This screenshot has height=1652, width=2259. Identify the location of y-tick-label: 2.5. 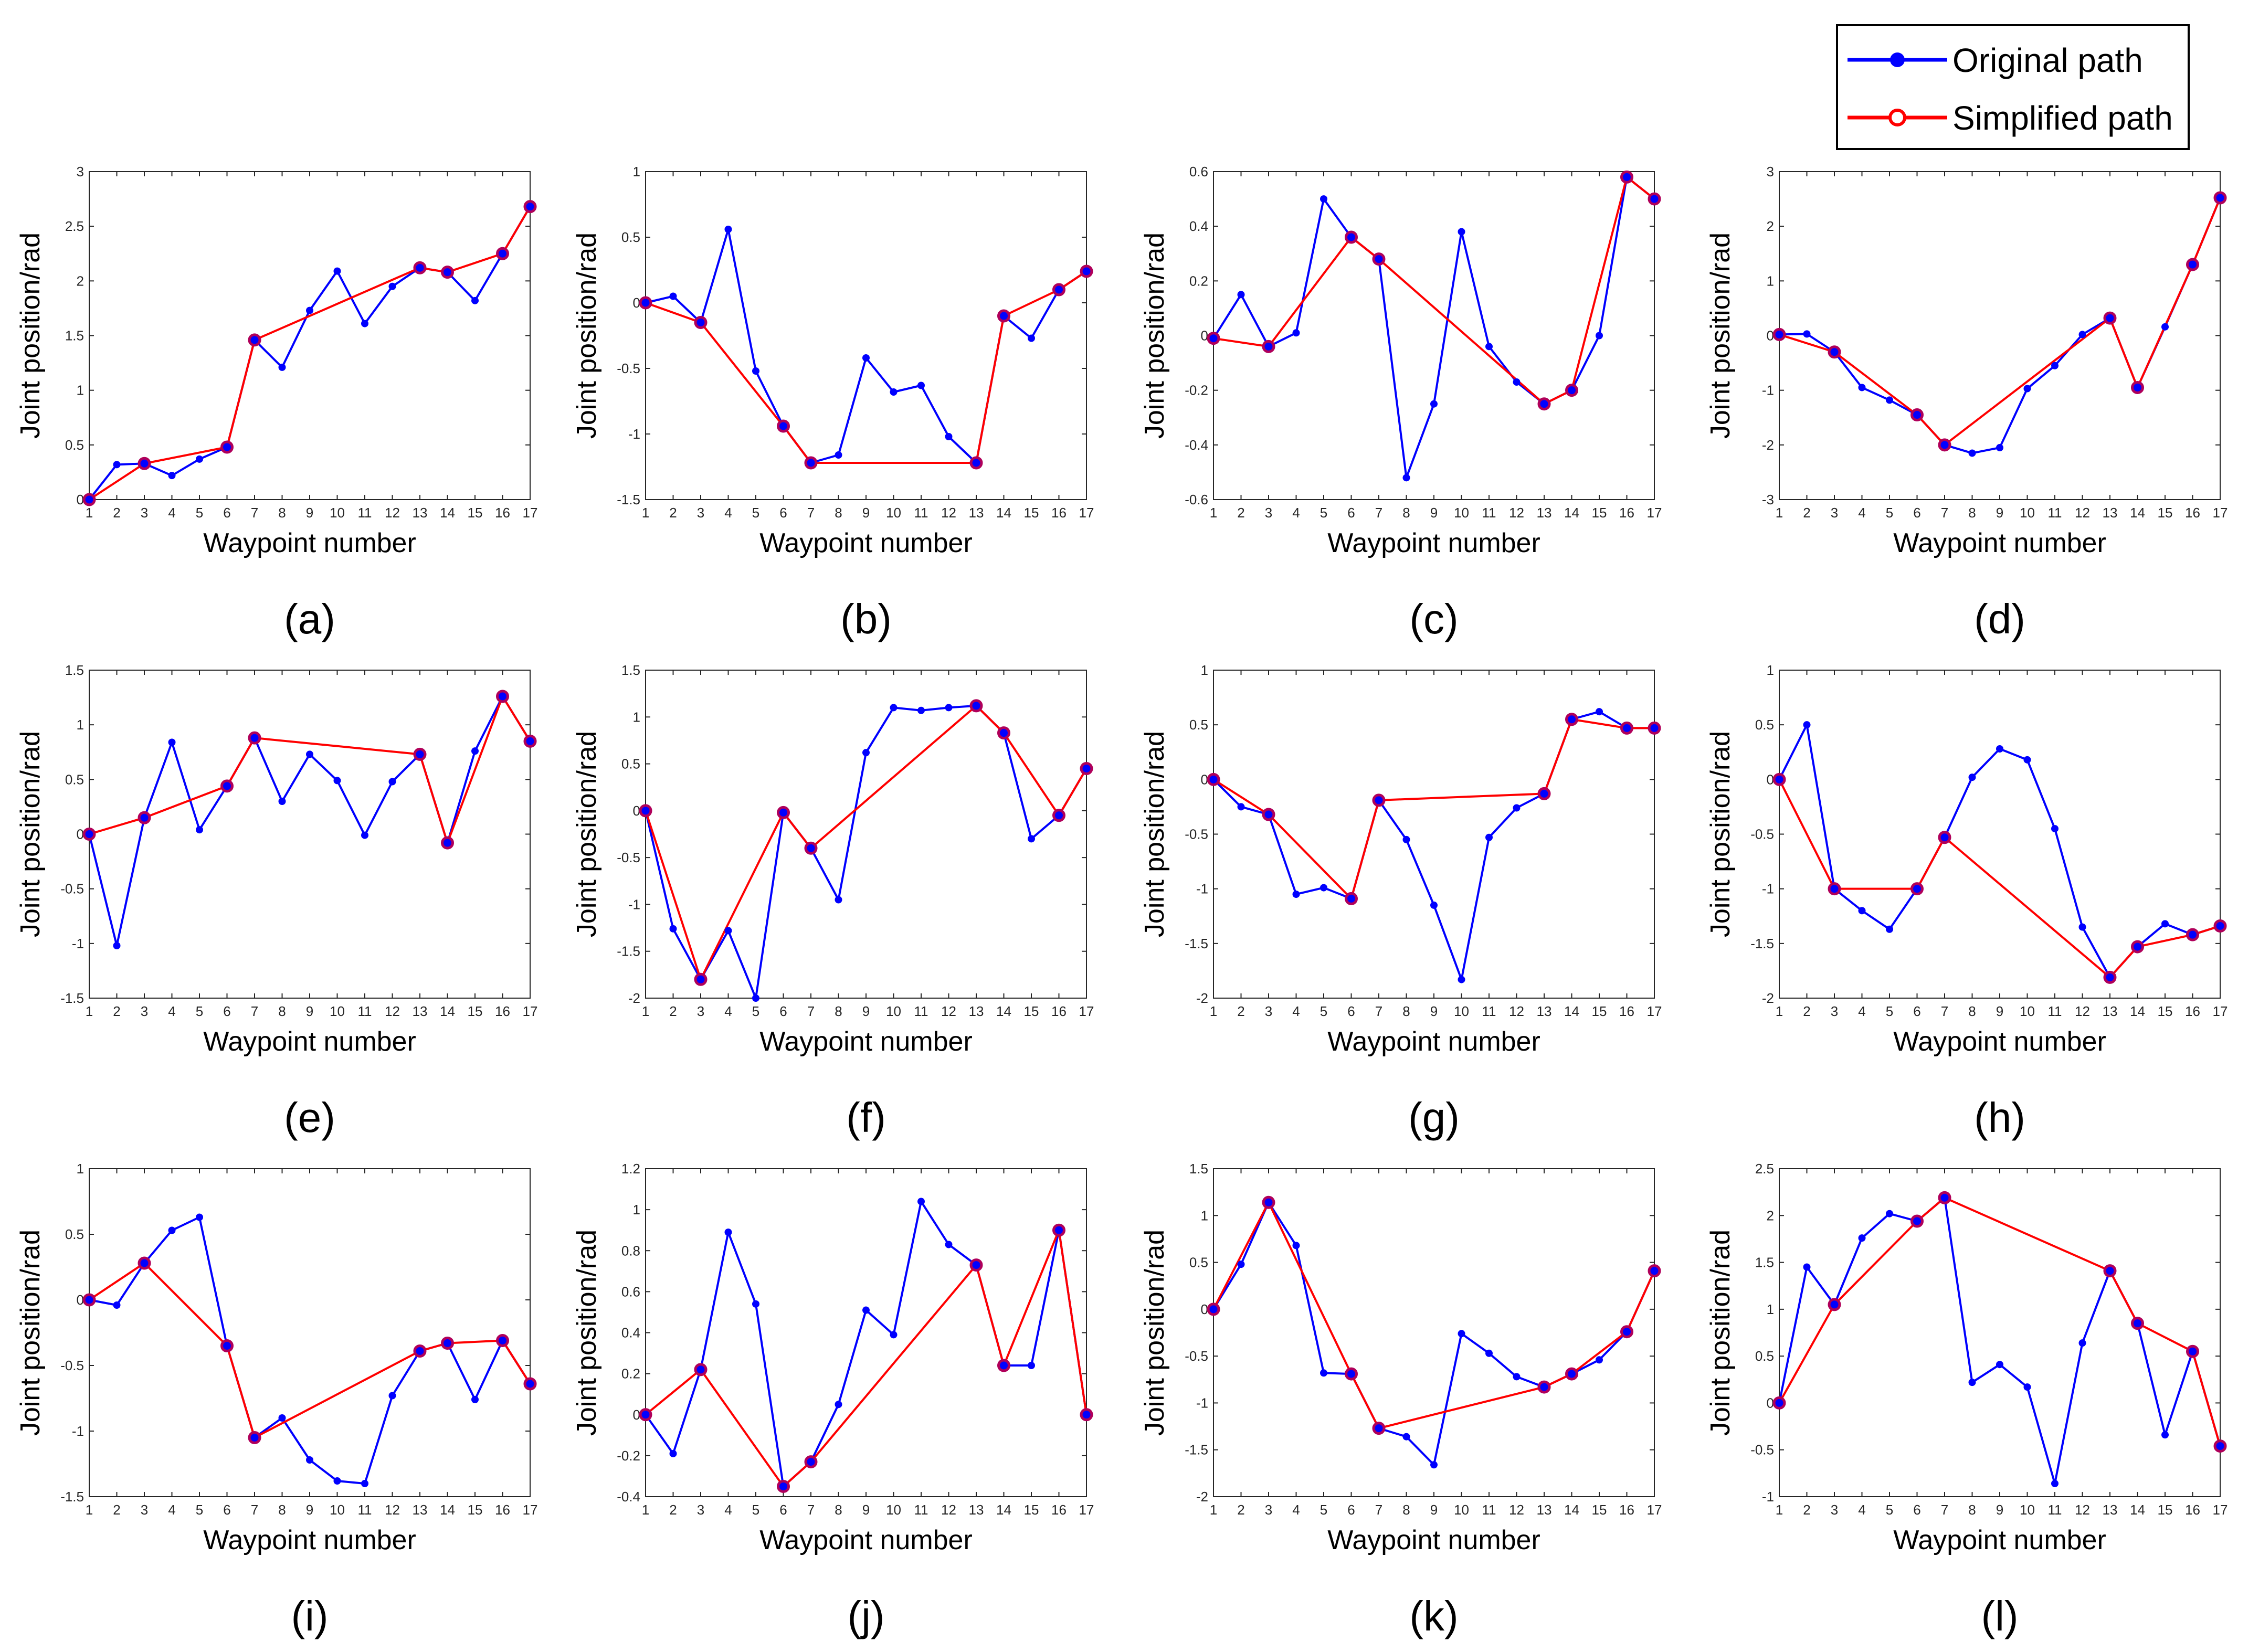
(1765, 1169).